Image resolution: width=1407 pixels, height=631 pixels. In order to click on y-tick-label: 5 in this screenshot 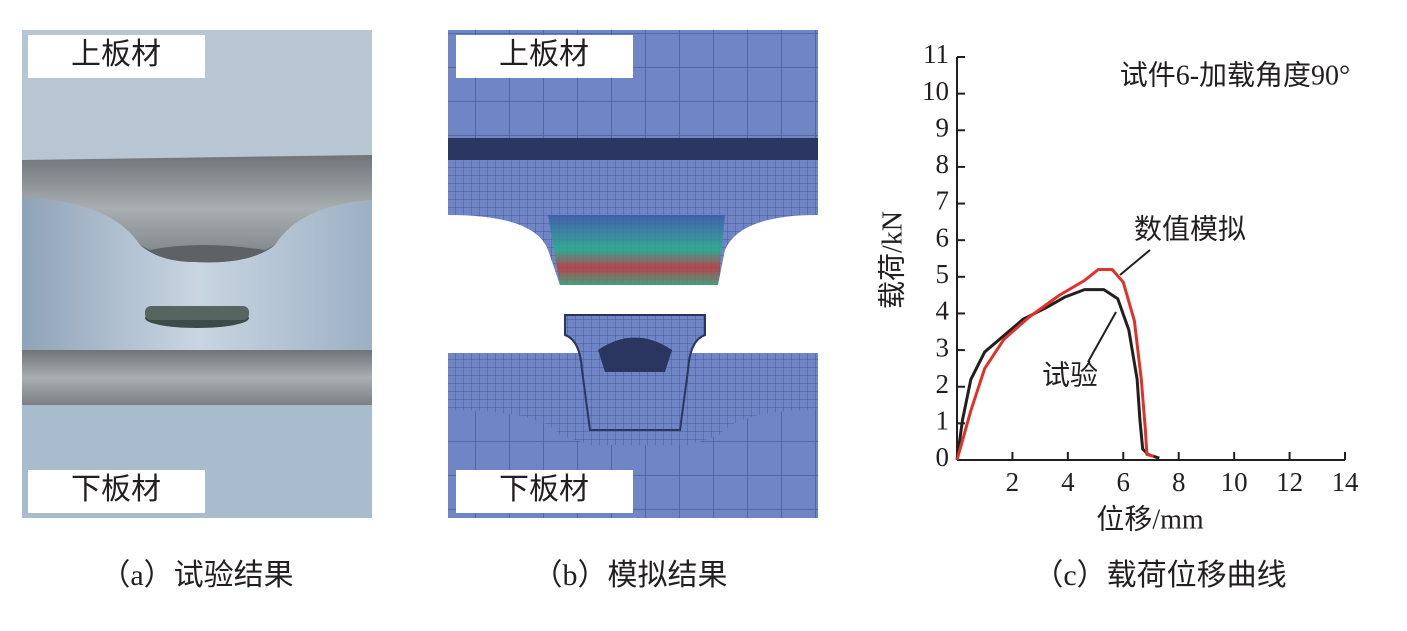, I will do `click(943, 274)`.